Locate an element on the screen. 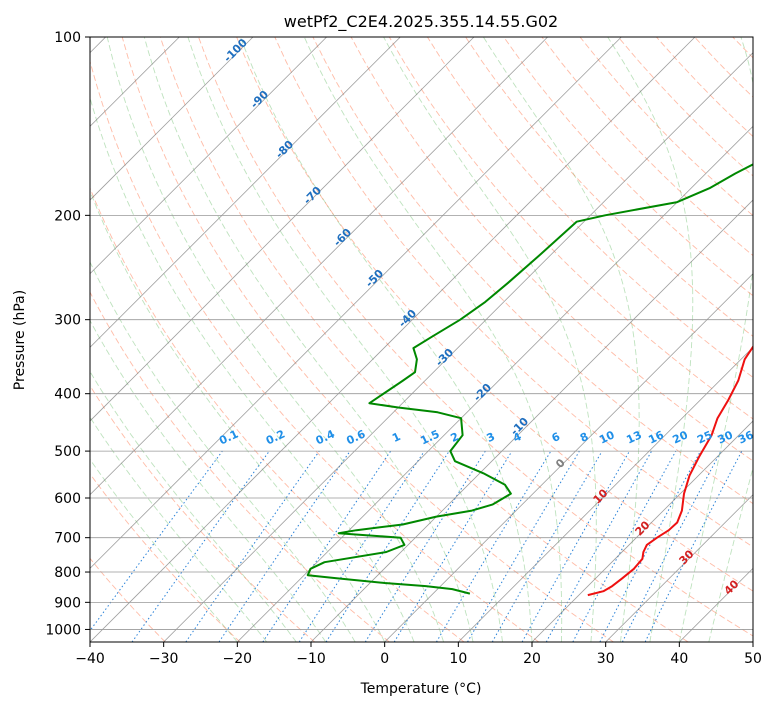 This screenshot has height=708, width=775. y-tick-label: 500 is located at coordinates (67, 452).